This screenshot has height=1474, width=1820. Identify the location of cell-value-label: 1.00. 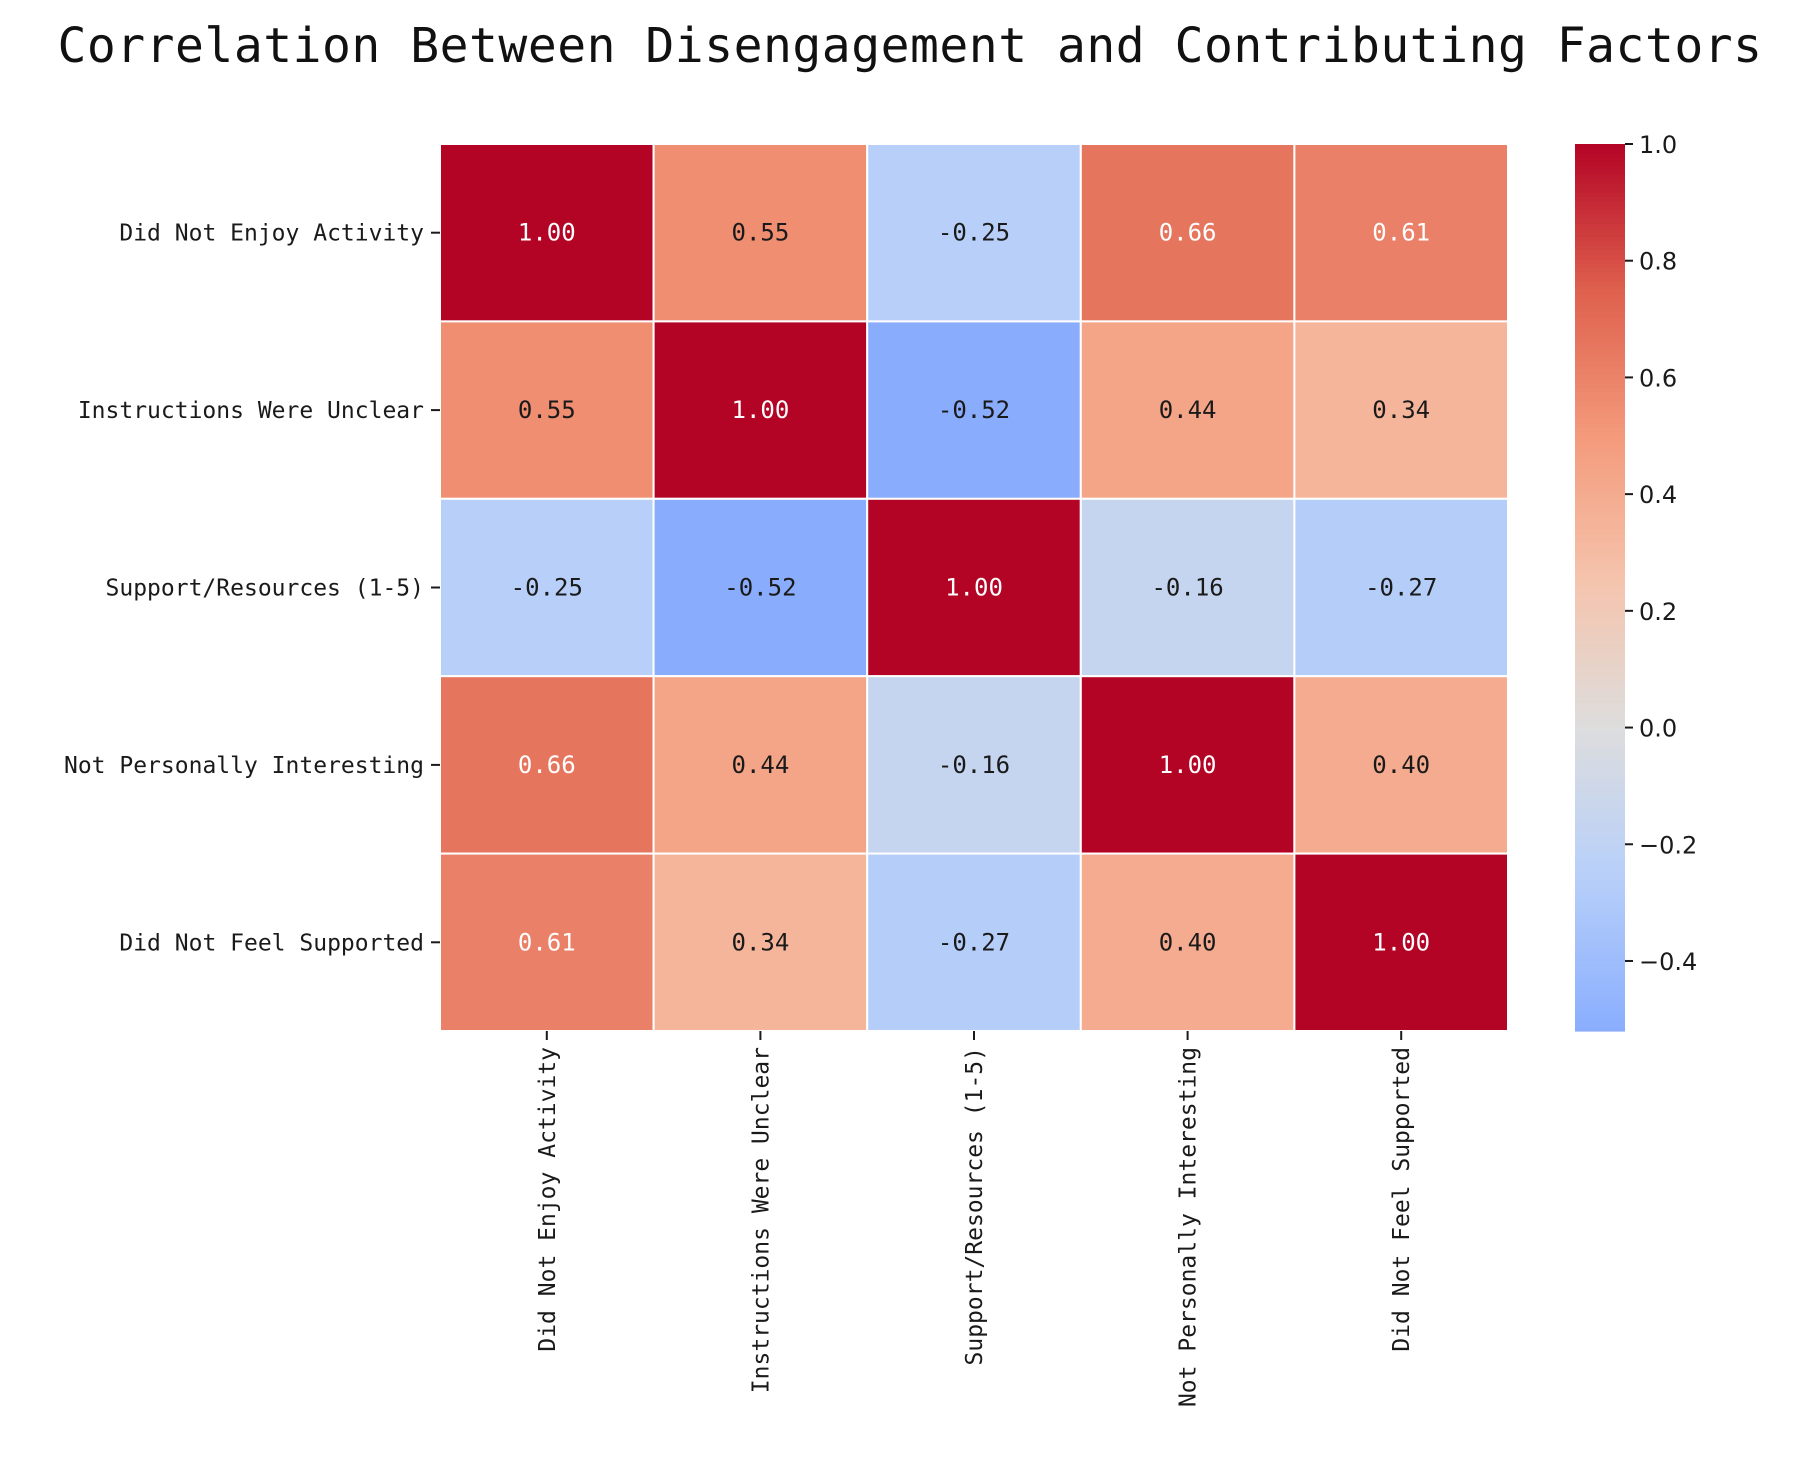
(1188, 765).